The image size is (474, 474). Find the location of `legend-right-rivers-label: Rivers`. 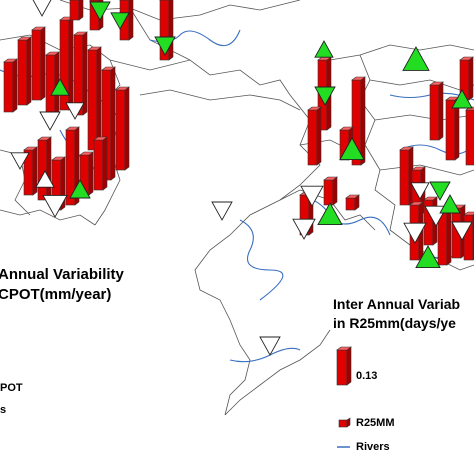

legend-right-rivers-label: Rivers is located at coordinates (373, 447).